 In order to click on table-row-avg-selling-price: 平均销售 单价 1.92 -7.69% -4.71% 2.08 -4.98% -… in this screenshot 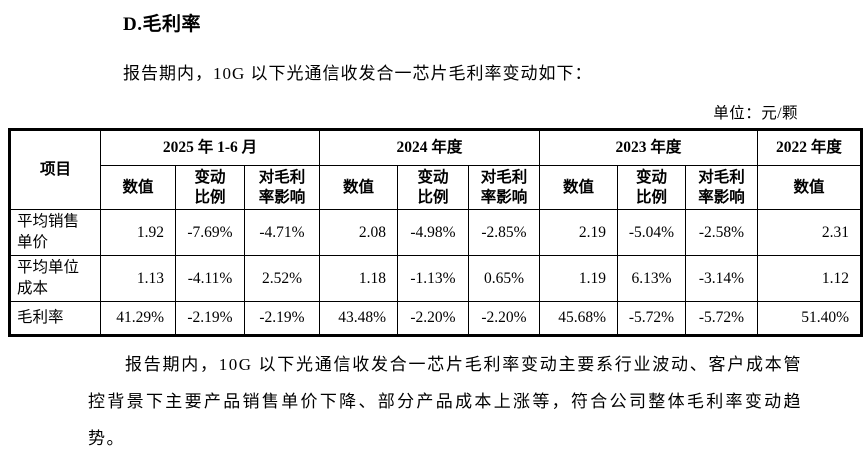, I will do `click(435, 232)`.